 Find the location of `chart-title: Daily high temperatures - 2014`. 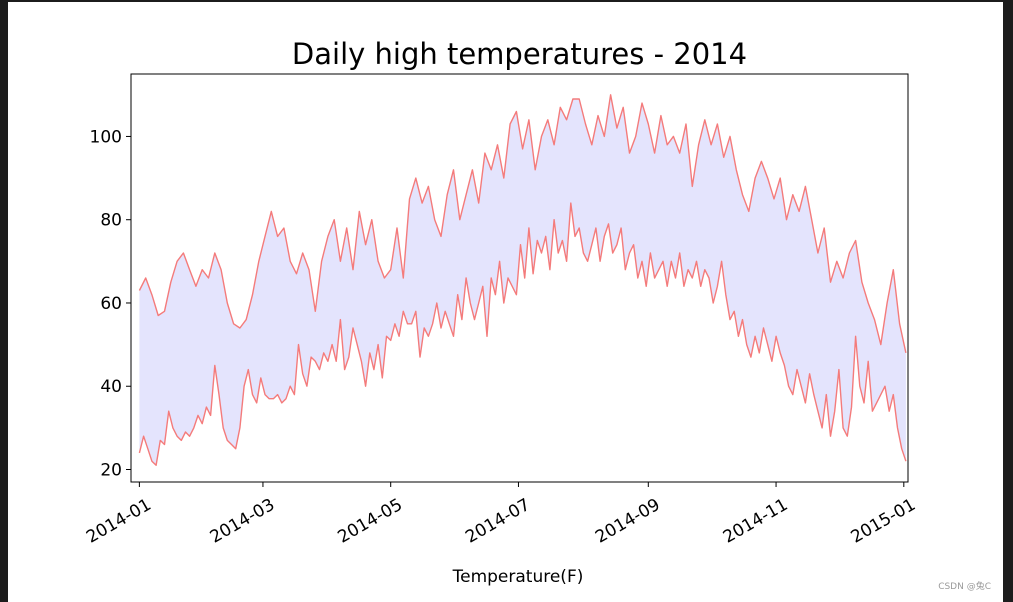

chart-title: Daily high temperatures - 2014 is located at coordinates (519, 54).